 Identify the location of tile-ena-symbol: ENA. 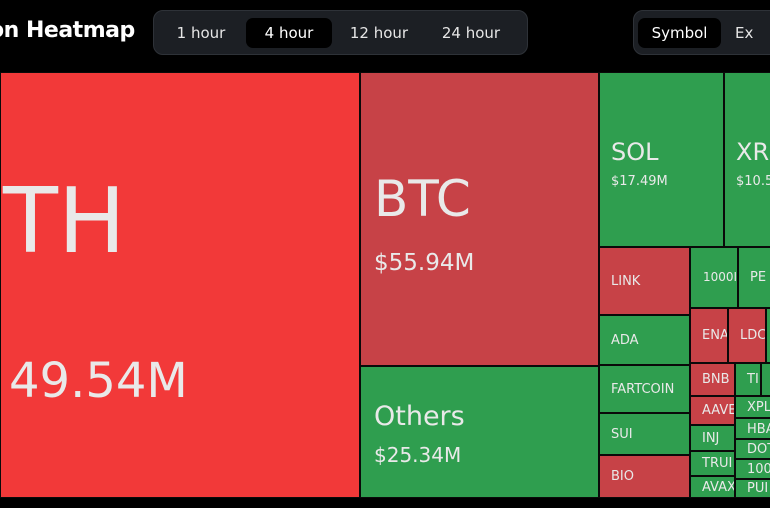
(715, 335).